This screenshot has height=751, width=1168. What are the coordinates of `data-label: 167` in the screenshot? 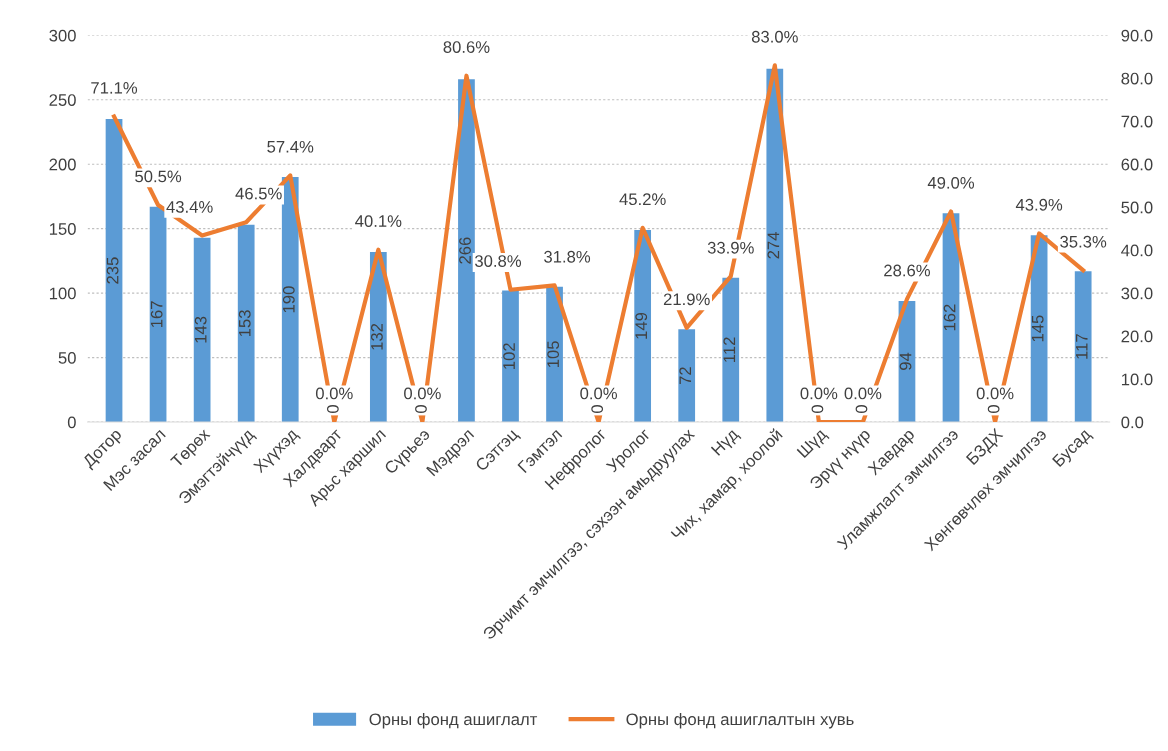 It's located at (156, 314).